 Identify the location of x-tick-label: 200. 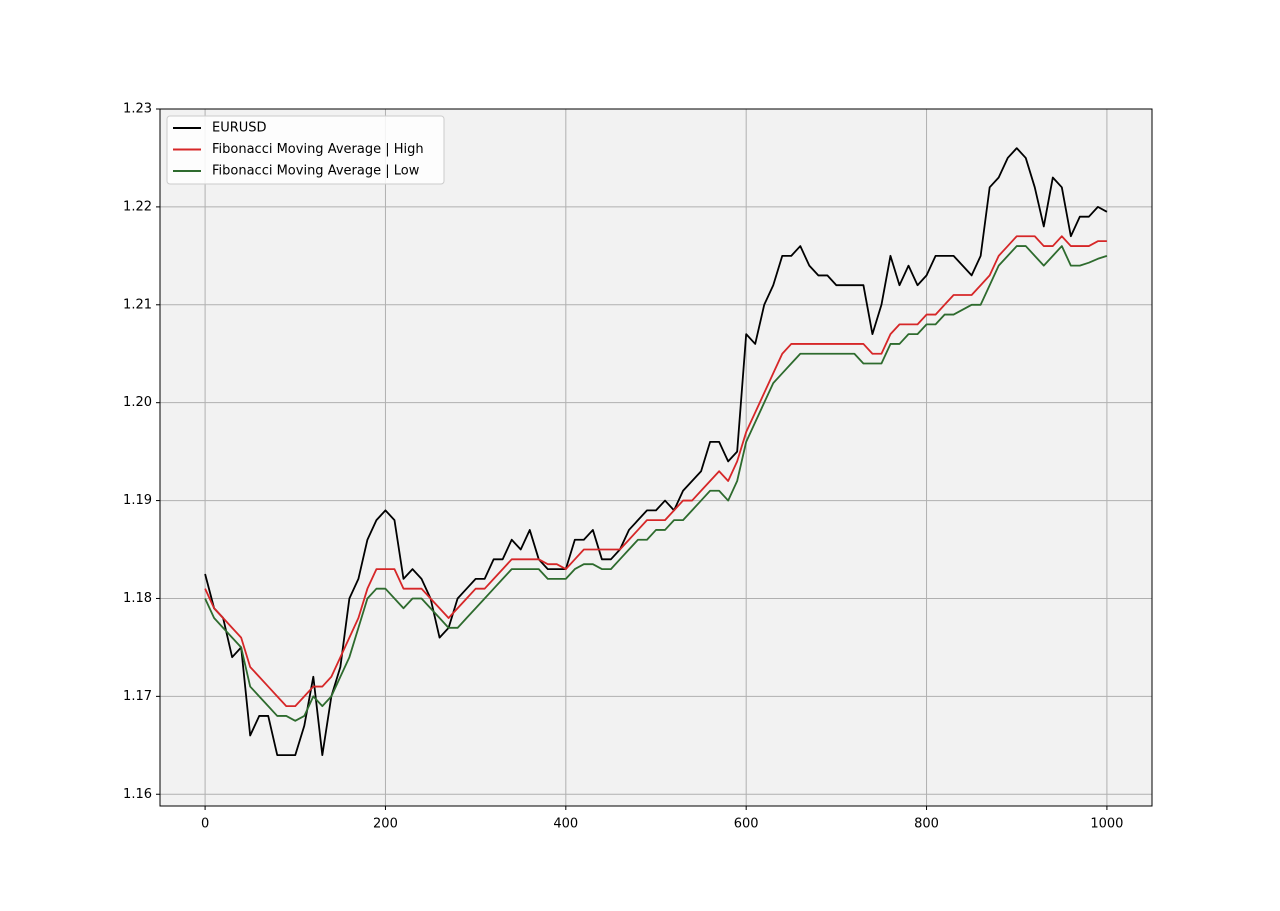
(385, 824).